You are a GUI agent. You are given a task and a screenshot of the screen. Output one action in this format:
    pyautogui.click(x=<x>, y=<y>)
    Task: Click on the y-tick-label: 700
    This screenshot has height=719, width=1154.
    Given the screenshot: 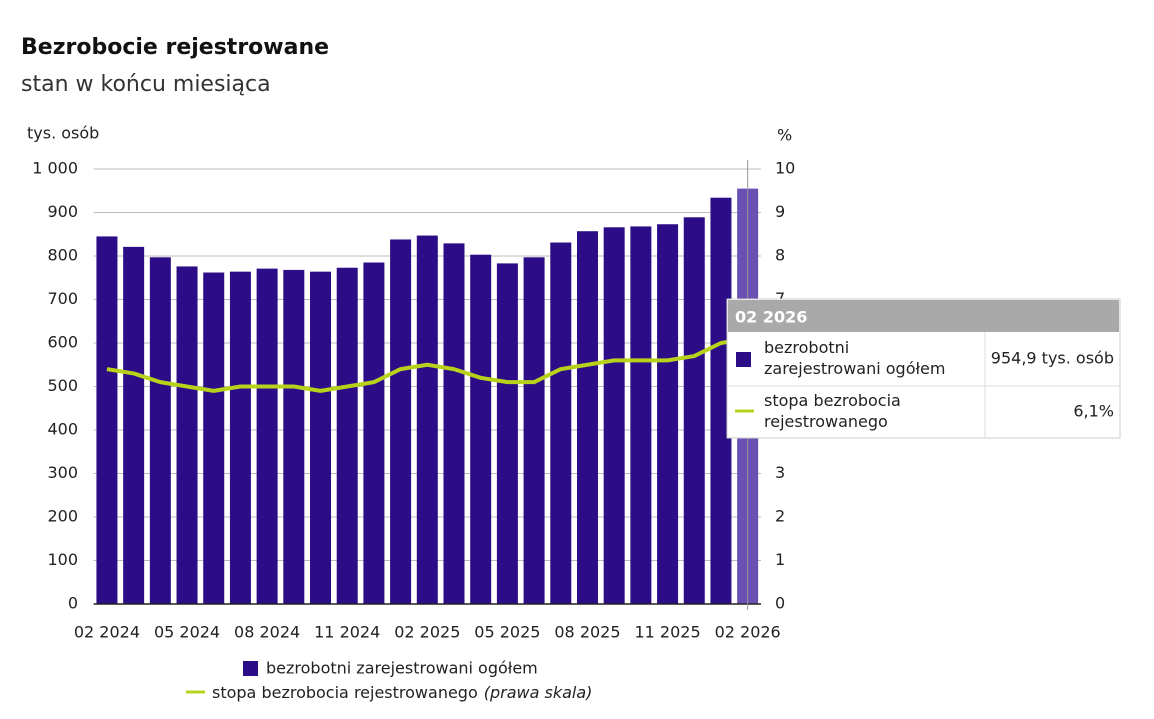 What is the action you would take?
    pyautogui.click(x=62, y=298)
    